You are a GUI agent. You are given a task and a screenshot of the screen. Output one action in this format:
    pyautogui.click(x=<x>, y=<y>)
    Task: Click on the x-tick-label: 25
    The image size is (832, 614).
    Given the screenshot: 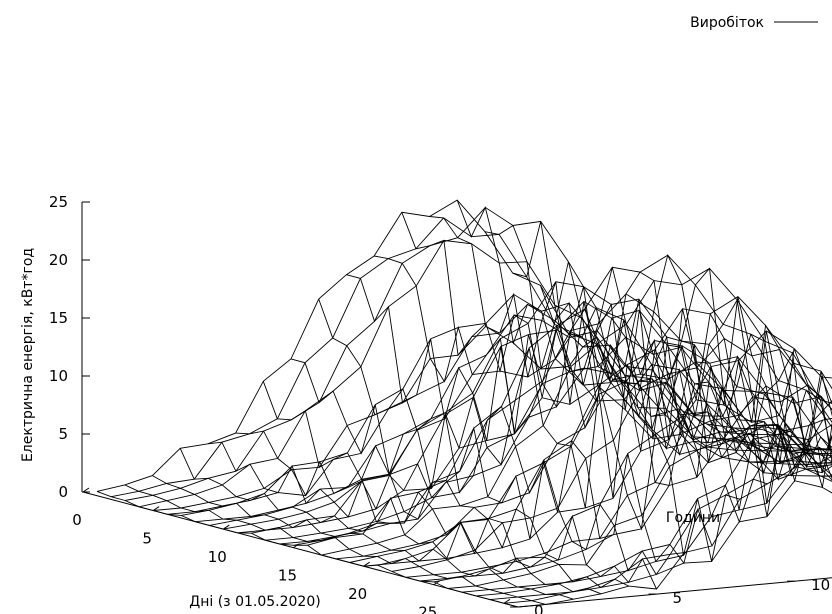 What is the action you would take?
    pyautogui.click(x=427, y=609)
    